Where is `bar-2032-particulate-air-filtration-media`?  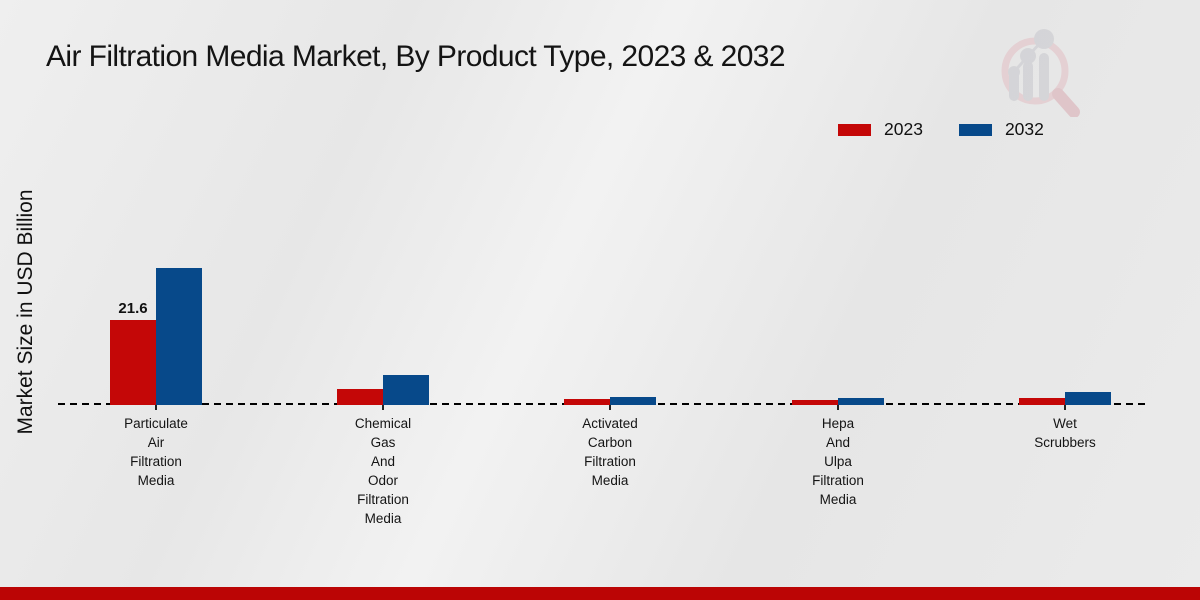
bar-2032-particulate-air-filtration-media is located at coordinates (179, 336).